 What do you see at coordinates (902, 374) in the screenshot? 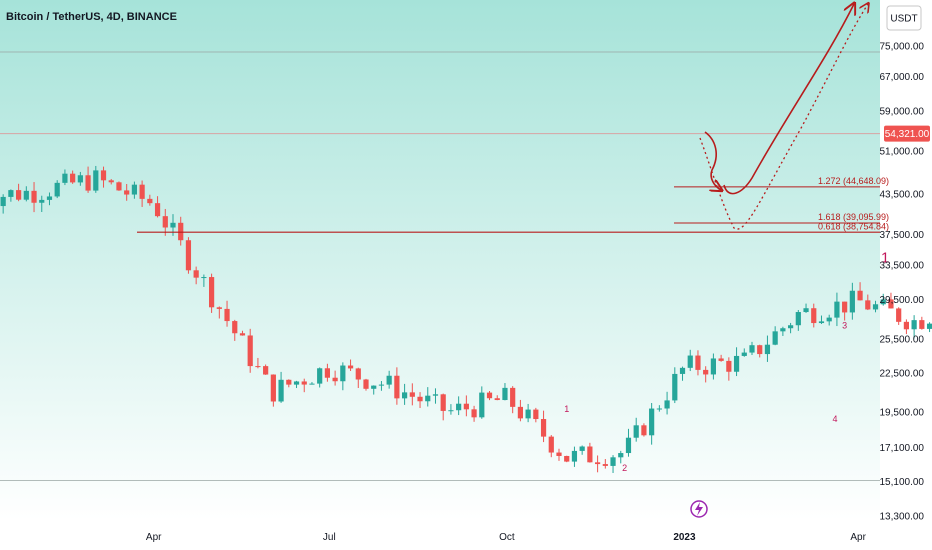
I see `y-tick-label: 22,500.00` at bounding box center [902, 374].